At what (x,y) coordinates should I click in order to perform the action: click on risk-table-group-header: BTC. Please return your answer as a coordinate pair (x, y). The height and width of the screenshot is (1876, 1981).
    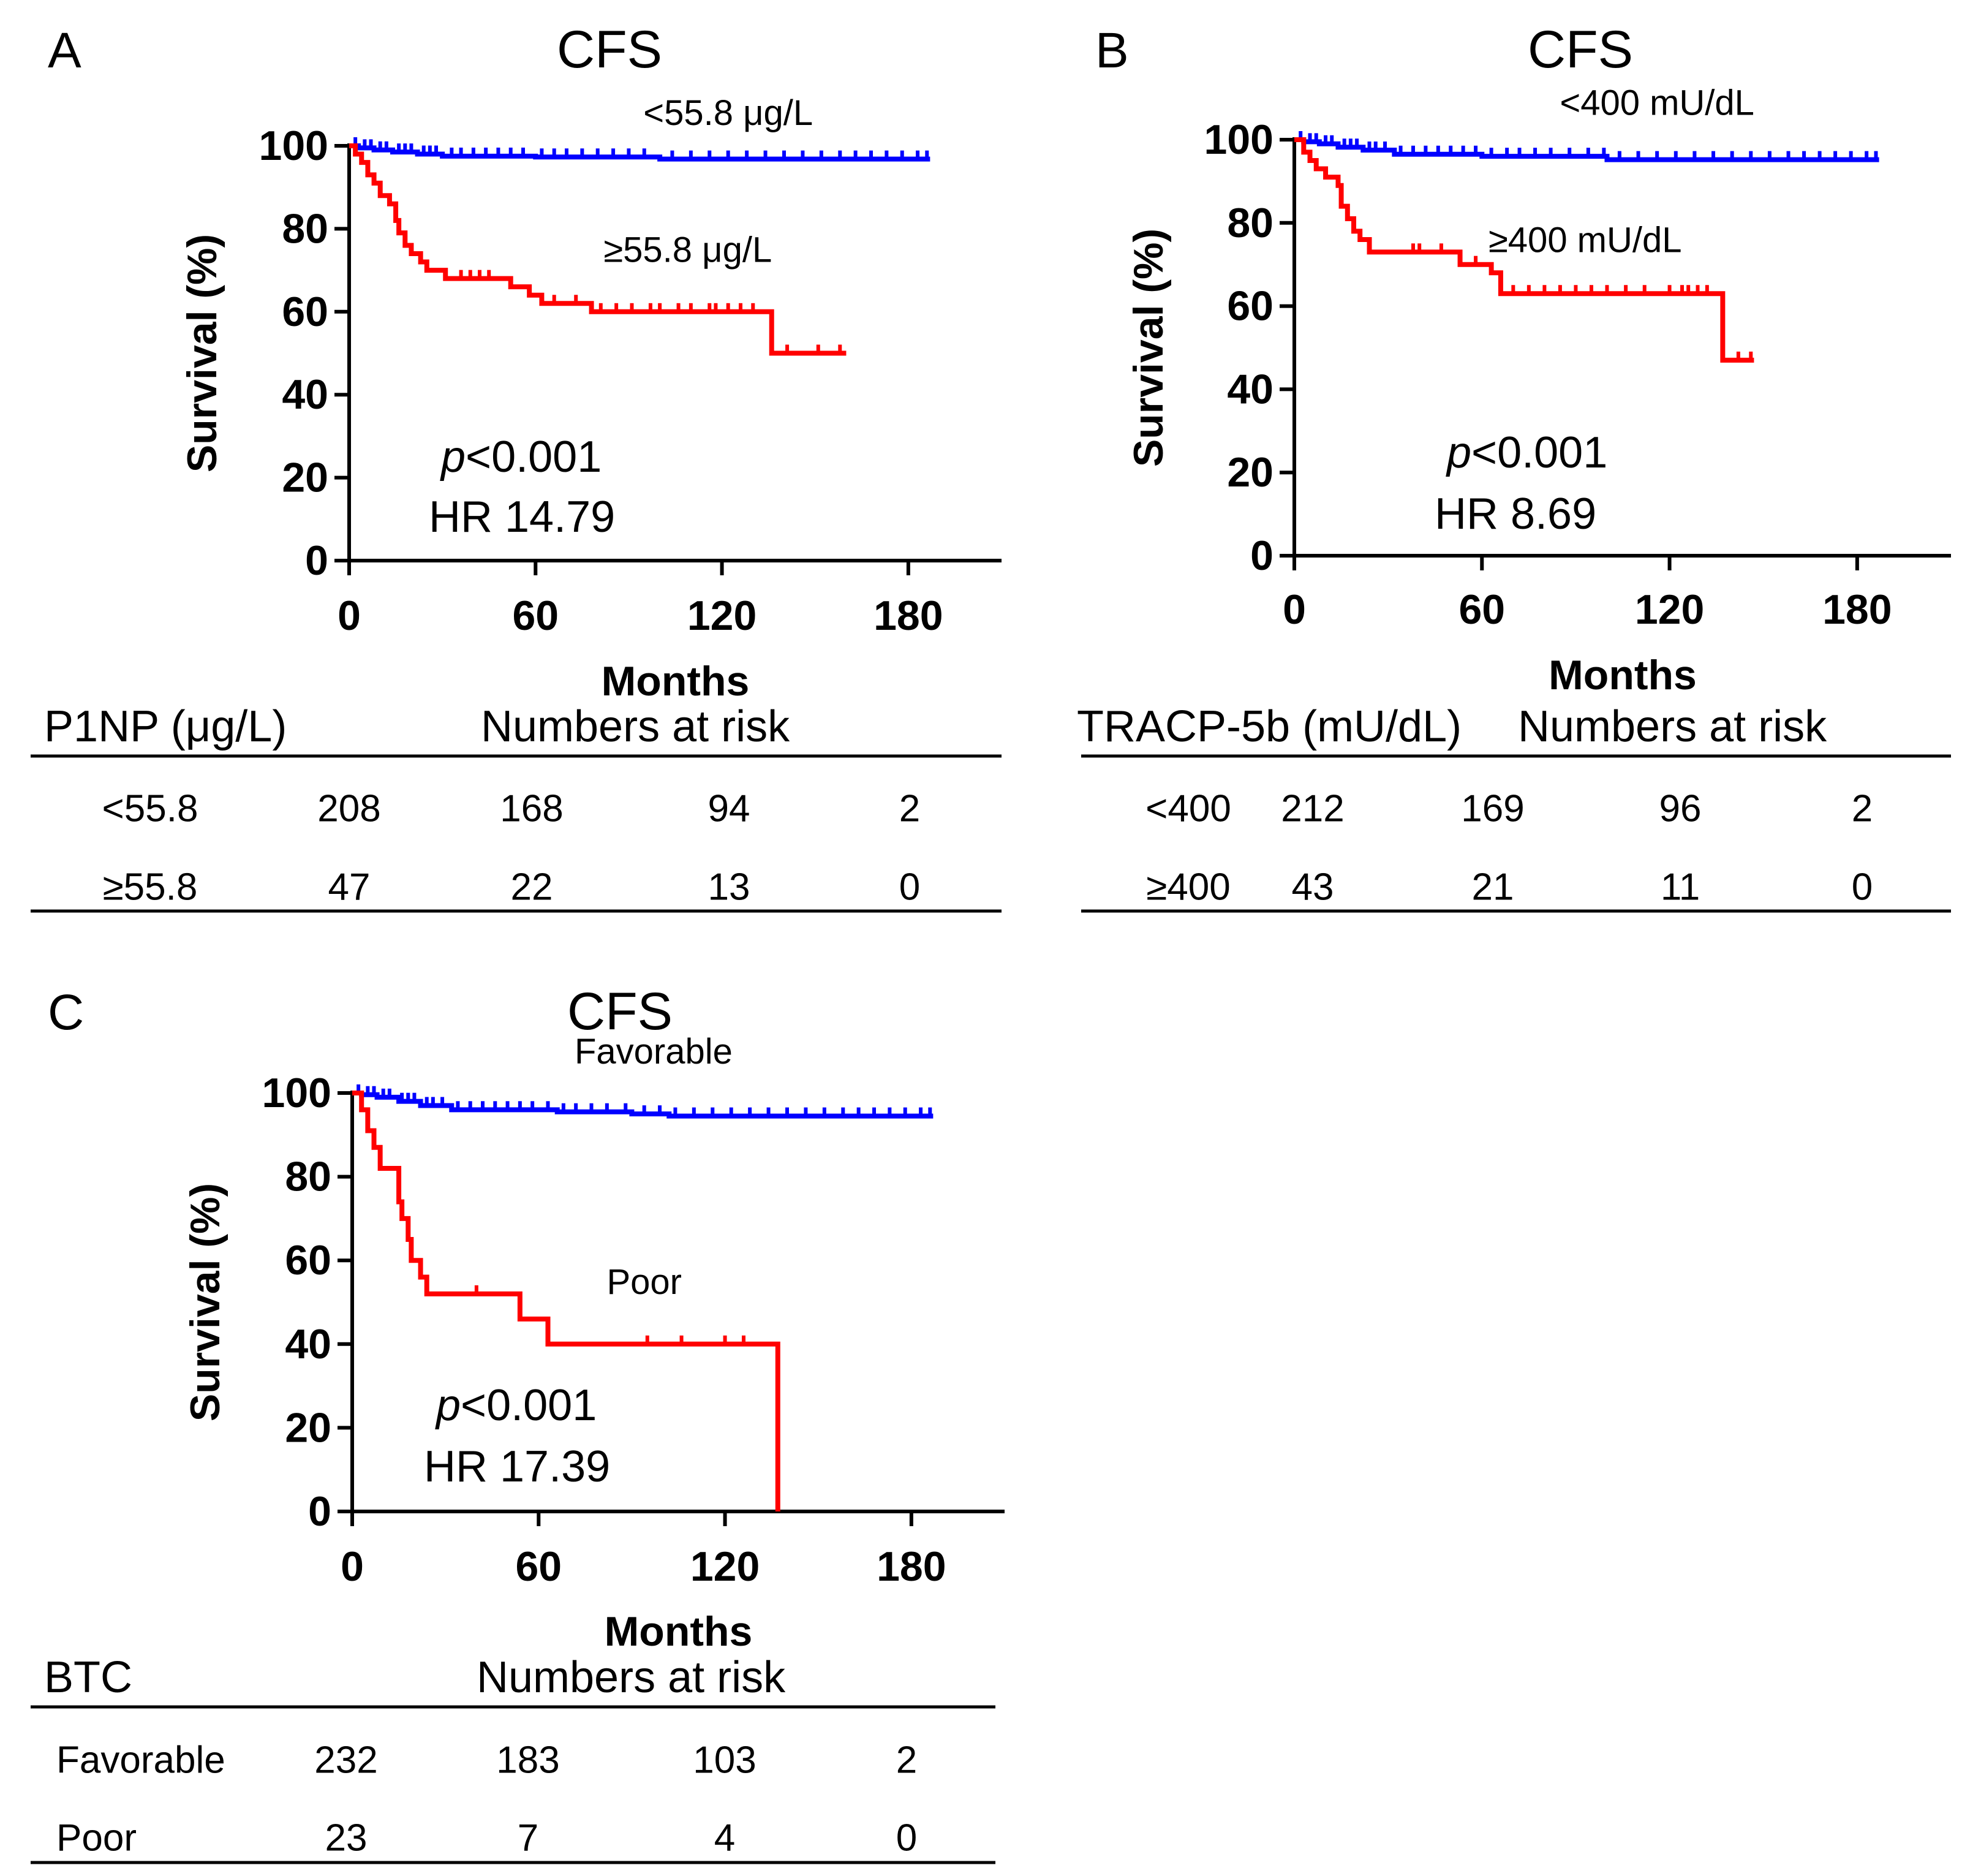
    Looking at the image, I should click on (88, 1677).